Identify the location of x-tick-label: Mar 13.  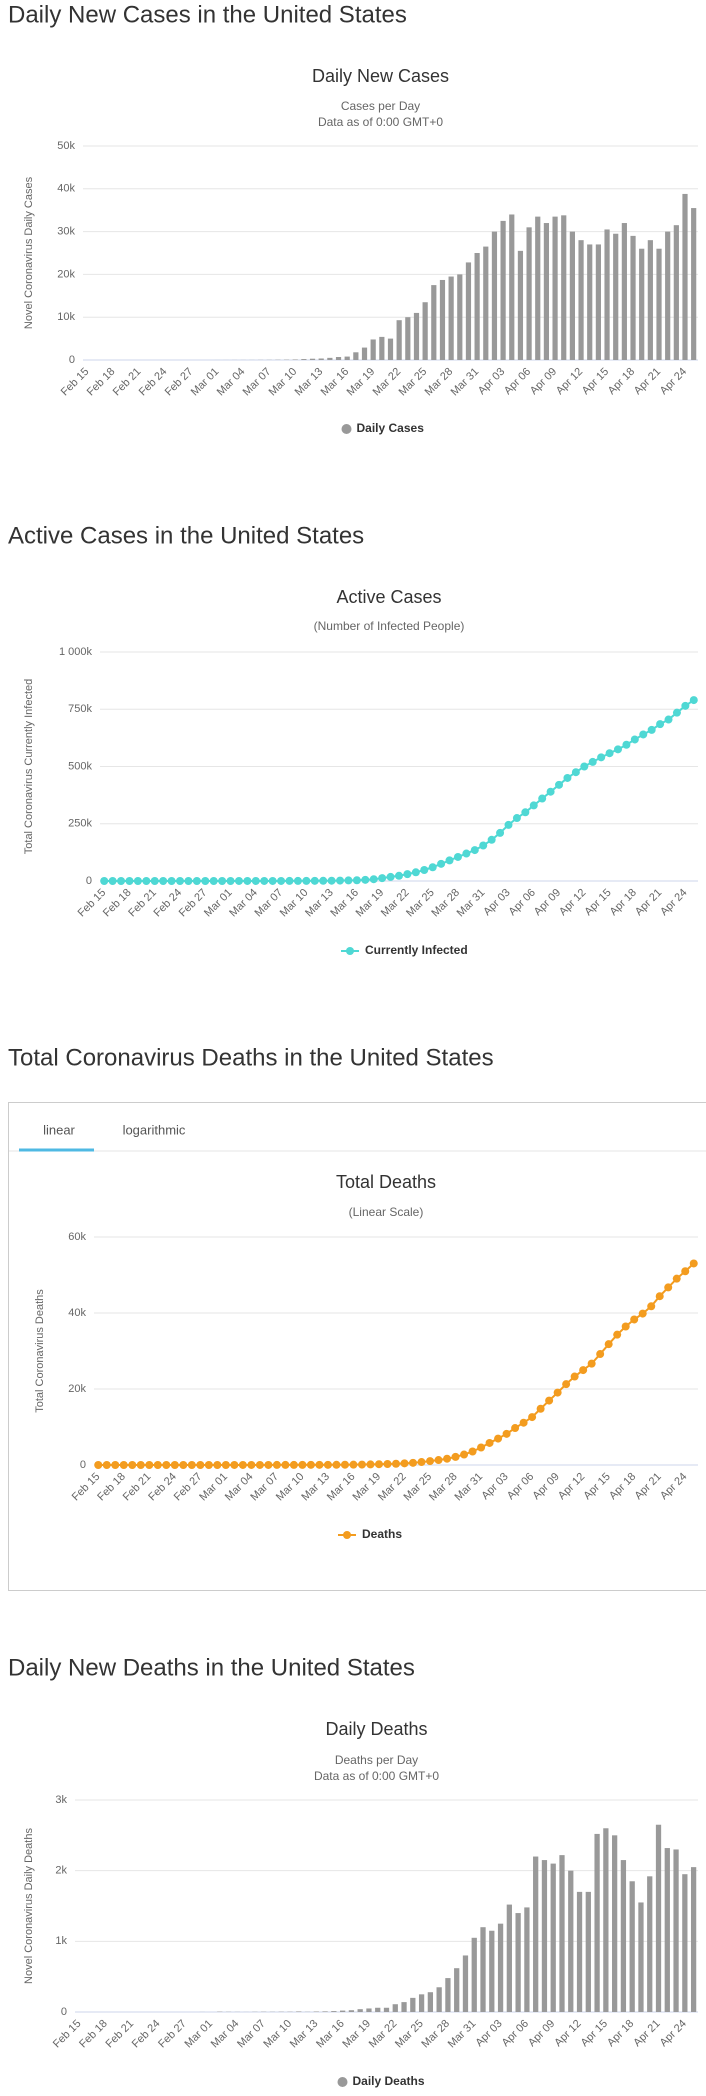
(309, 382).